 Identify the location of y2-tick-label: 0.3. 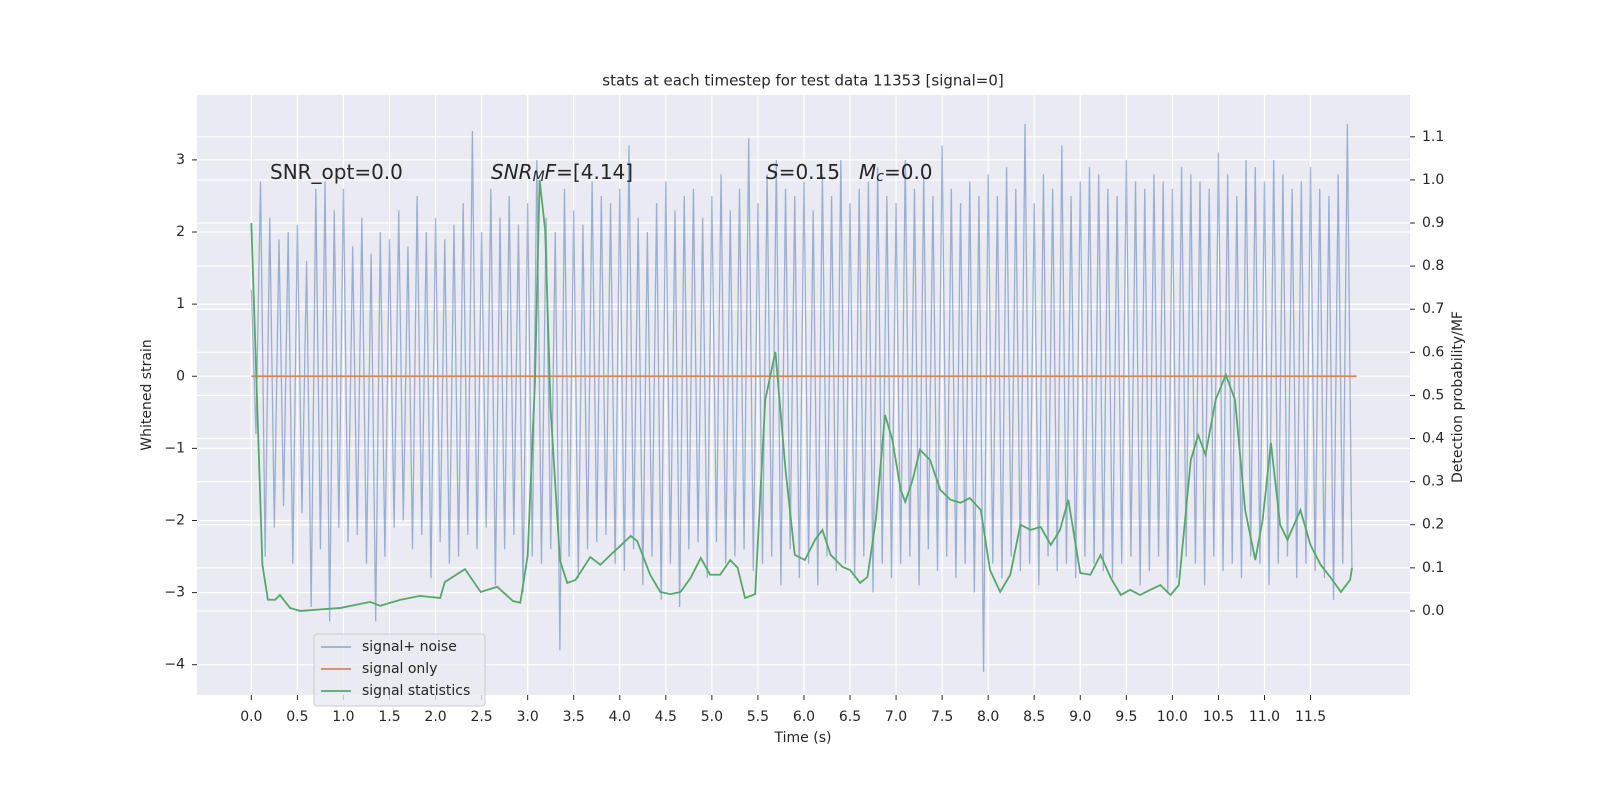
(1433, 482).